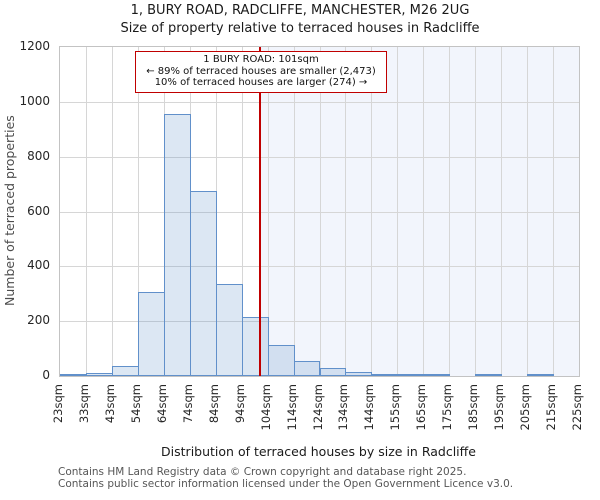  What do you see at coordinates (239, 404) in the screenshot?
I see `x-tick-label: 94sqm` at bounding box center [239, 404].